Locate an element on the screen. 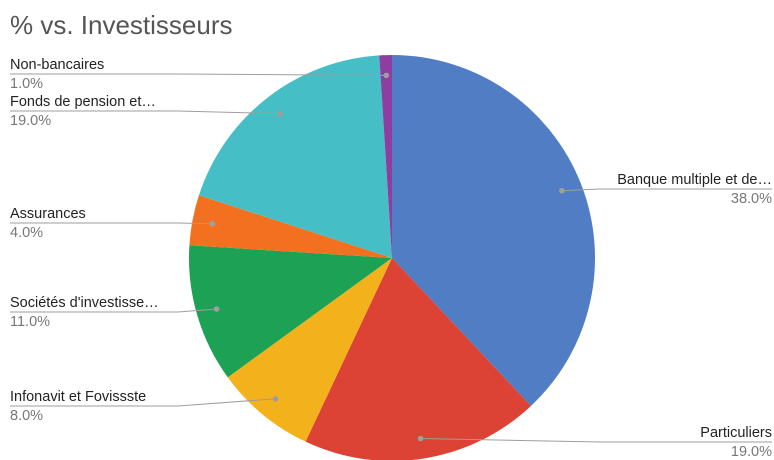 The height and width of the screenshot is (460, 774). pie-slice-fonds-de-pension-et is located at coordinates (295, 157).